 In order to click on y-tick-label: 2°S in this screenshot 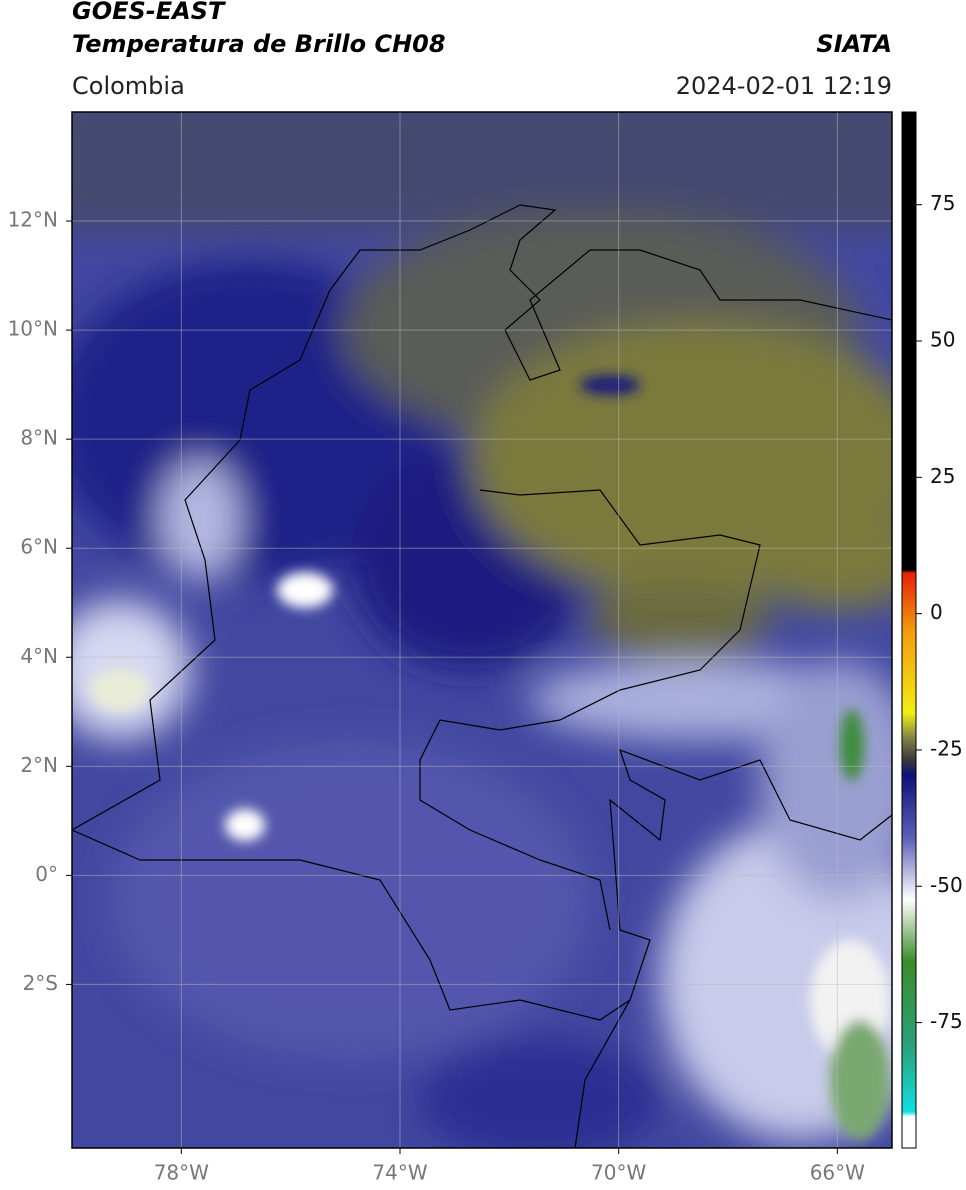, I will do `click(40, 983)`.